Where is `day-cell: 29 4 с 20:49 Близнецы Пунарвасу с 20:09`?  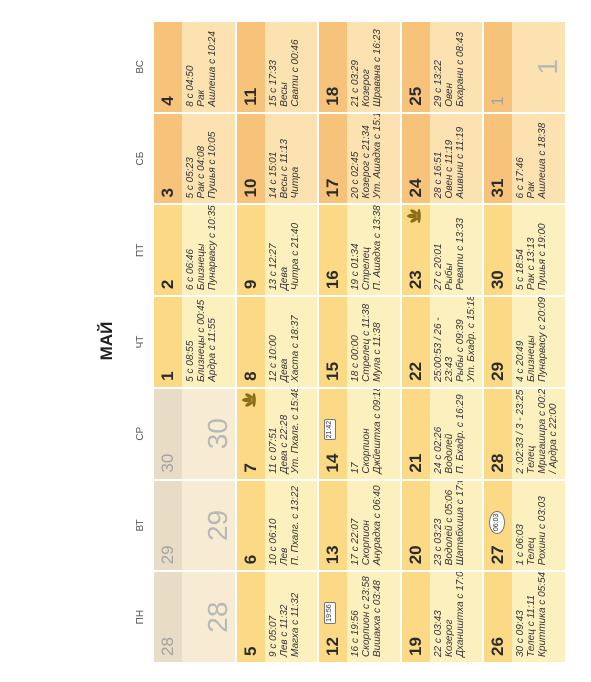
day-cell: 29 4 с 20:49 Близнецы Пунарвасу с 20:09 is located at coordinates (524, 342).